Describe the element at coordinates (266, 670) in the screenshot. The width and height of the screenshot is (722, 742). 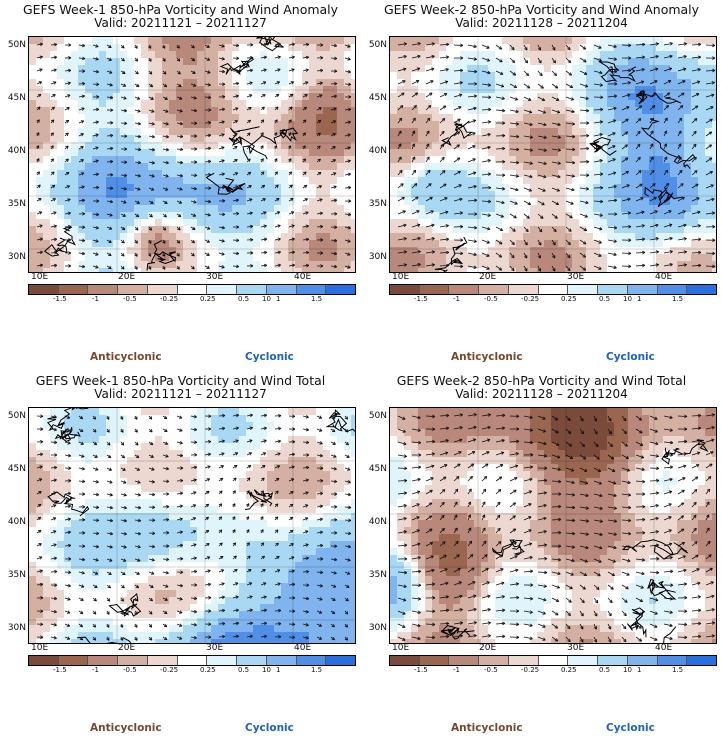
I see `colorbar-multiplier: 10` at that location.